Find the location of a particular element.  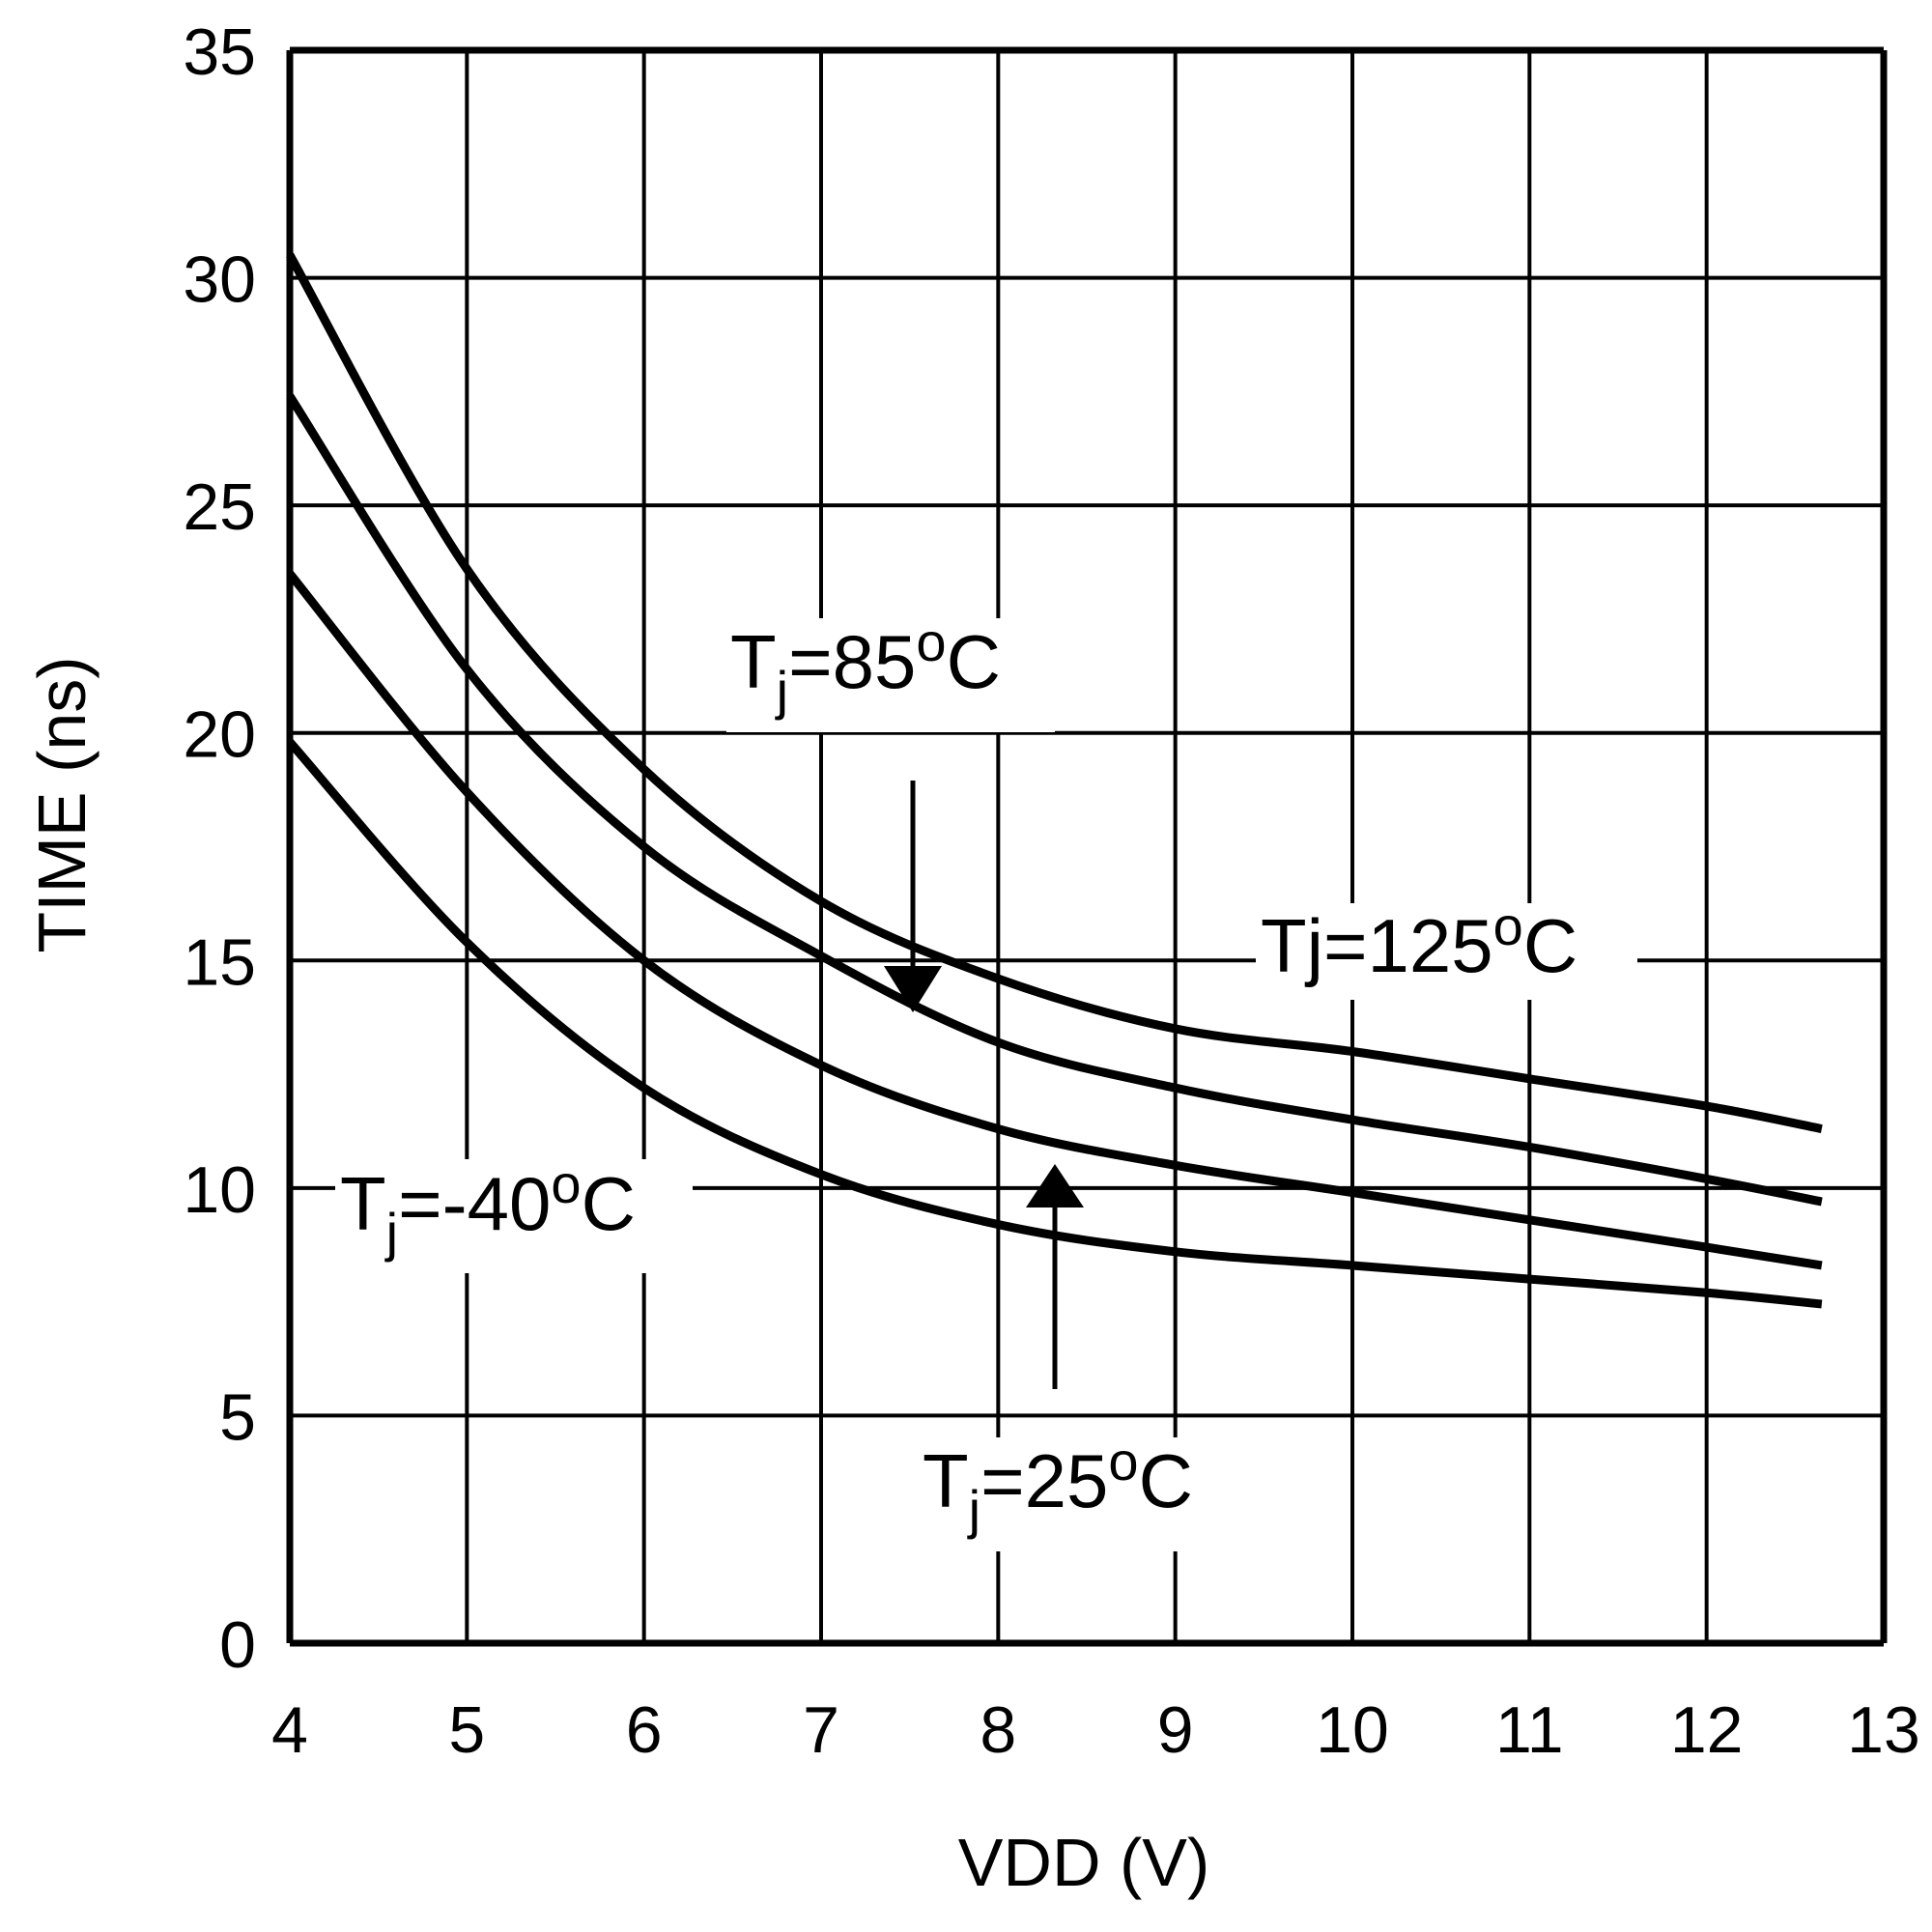

svg-text: Tj=85oC is located at coordinates (865, 666).